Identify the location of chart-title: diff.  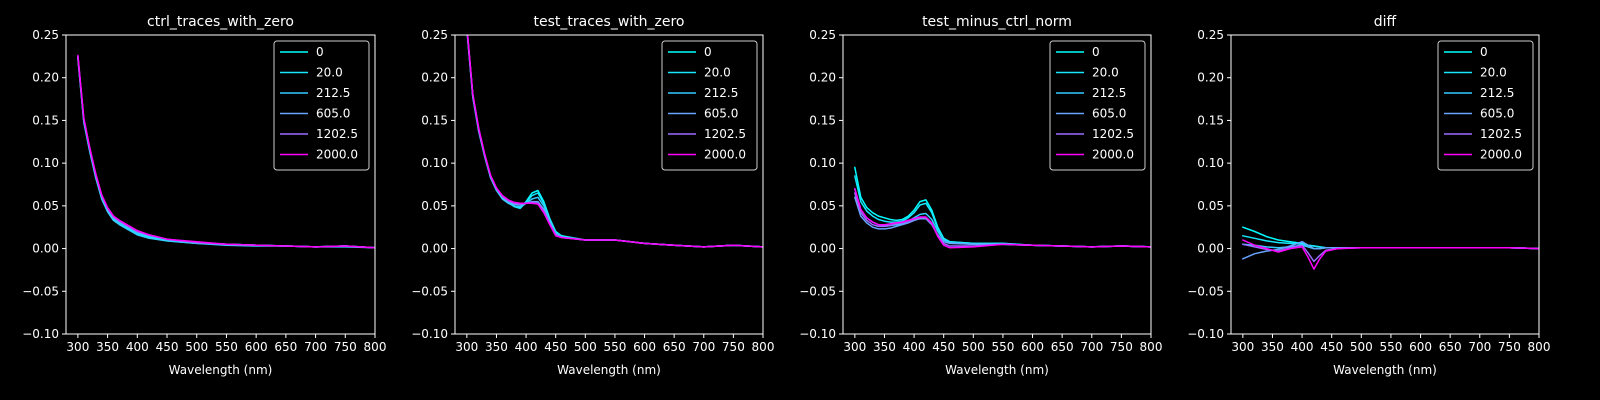
(1385, 22).